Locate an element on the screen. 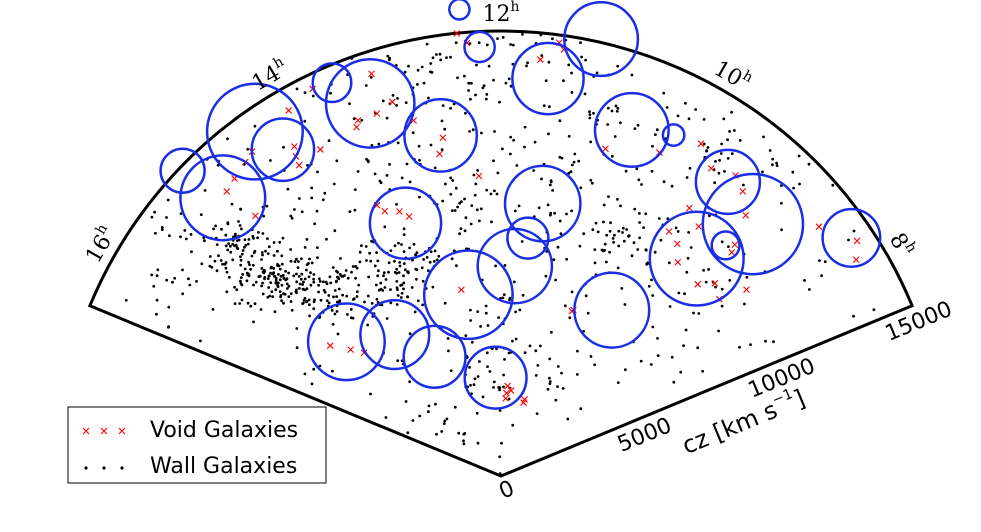 Image resolution: width=981 pixels, height=532 pixels. void-circle is located at coordinates (479, 47).